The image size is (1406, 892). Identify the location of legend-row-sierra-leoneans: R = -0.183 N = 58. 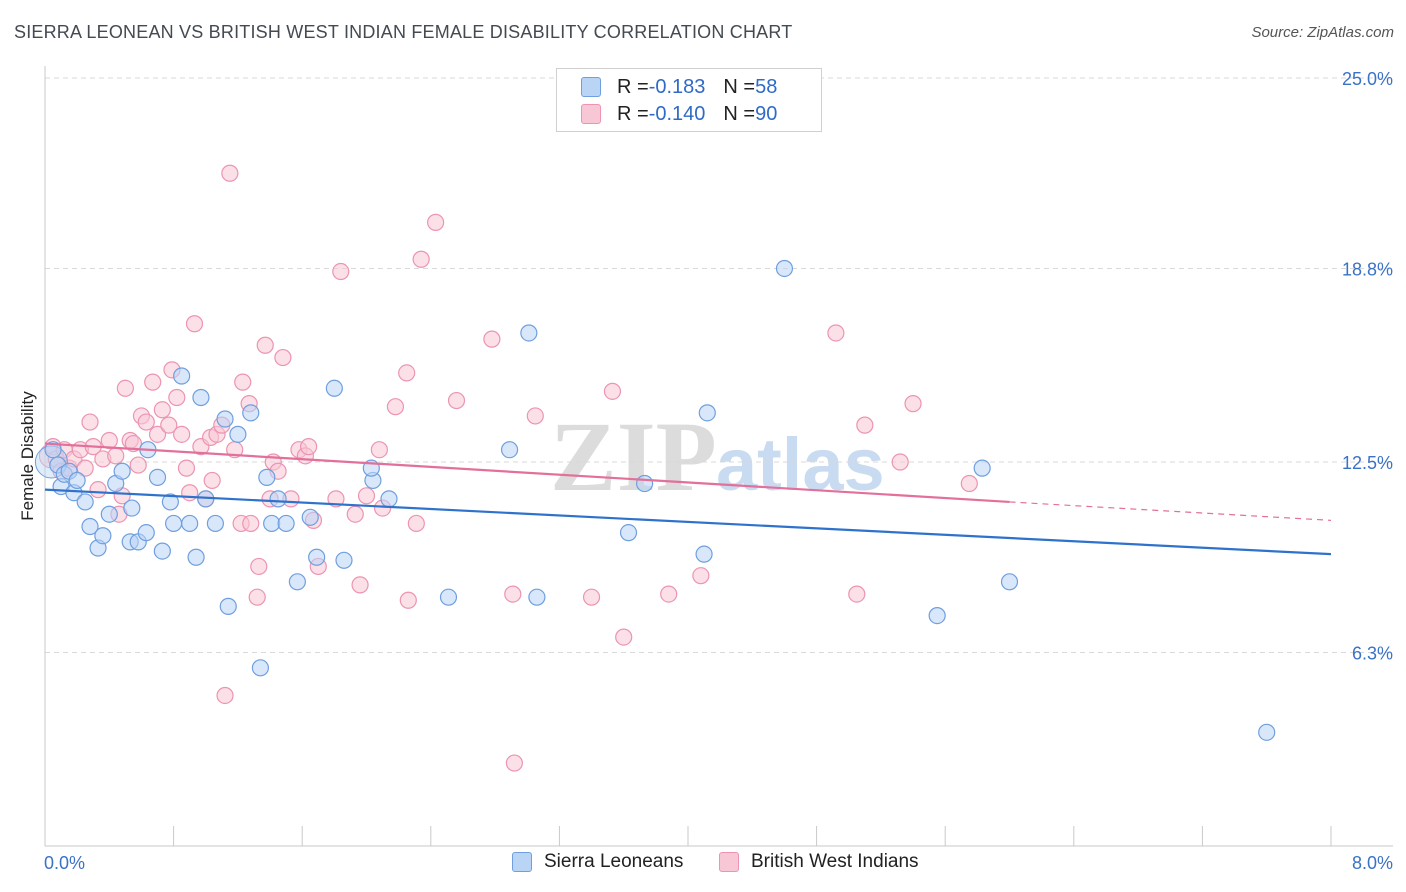
(679, 87).